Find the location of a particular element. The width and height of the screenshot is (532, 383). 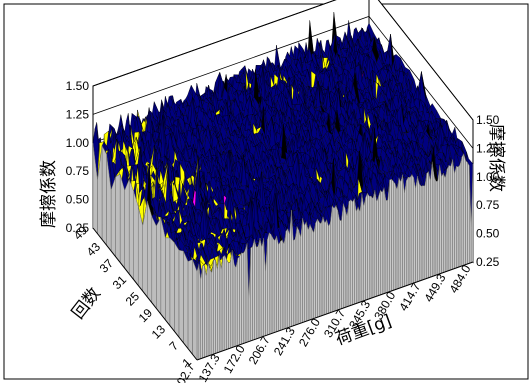

z-axis-label-left: 摩擦係数 is located at coordinates (49, 194).